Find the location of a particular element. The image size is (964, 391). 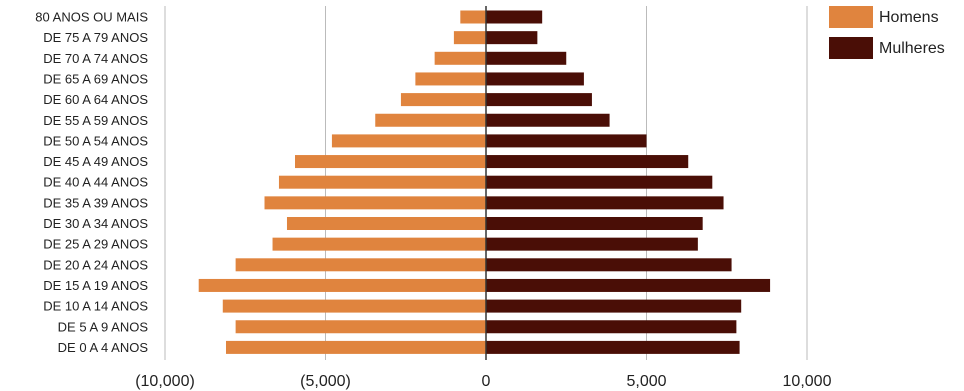

category-label: DE 15 A 19 ANOS is located at coordinates (95, 285).